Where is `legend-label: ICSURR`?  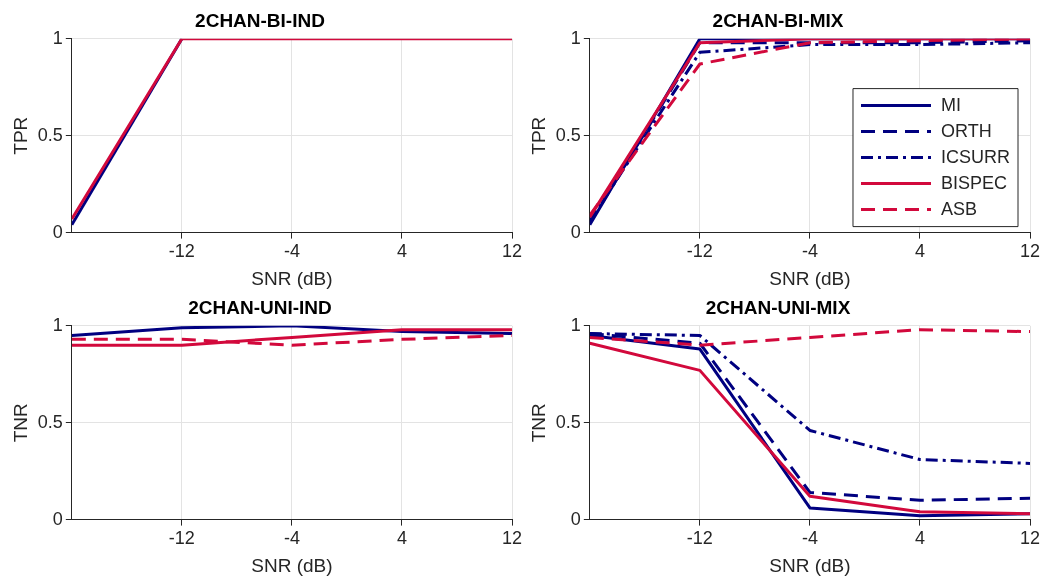 legend-label: ICSURR is located at coordinates (976, 156).